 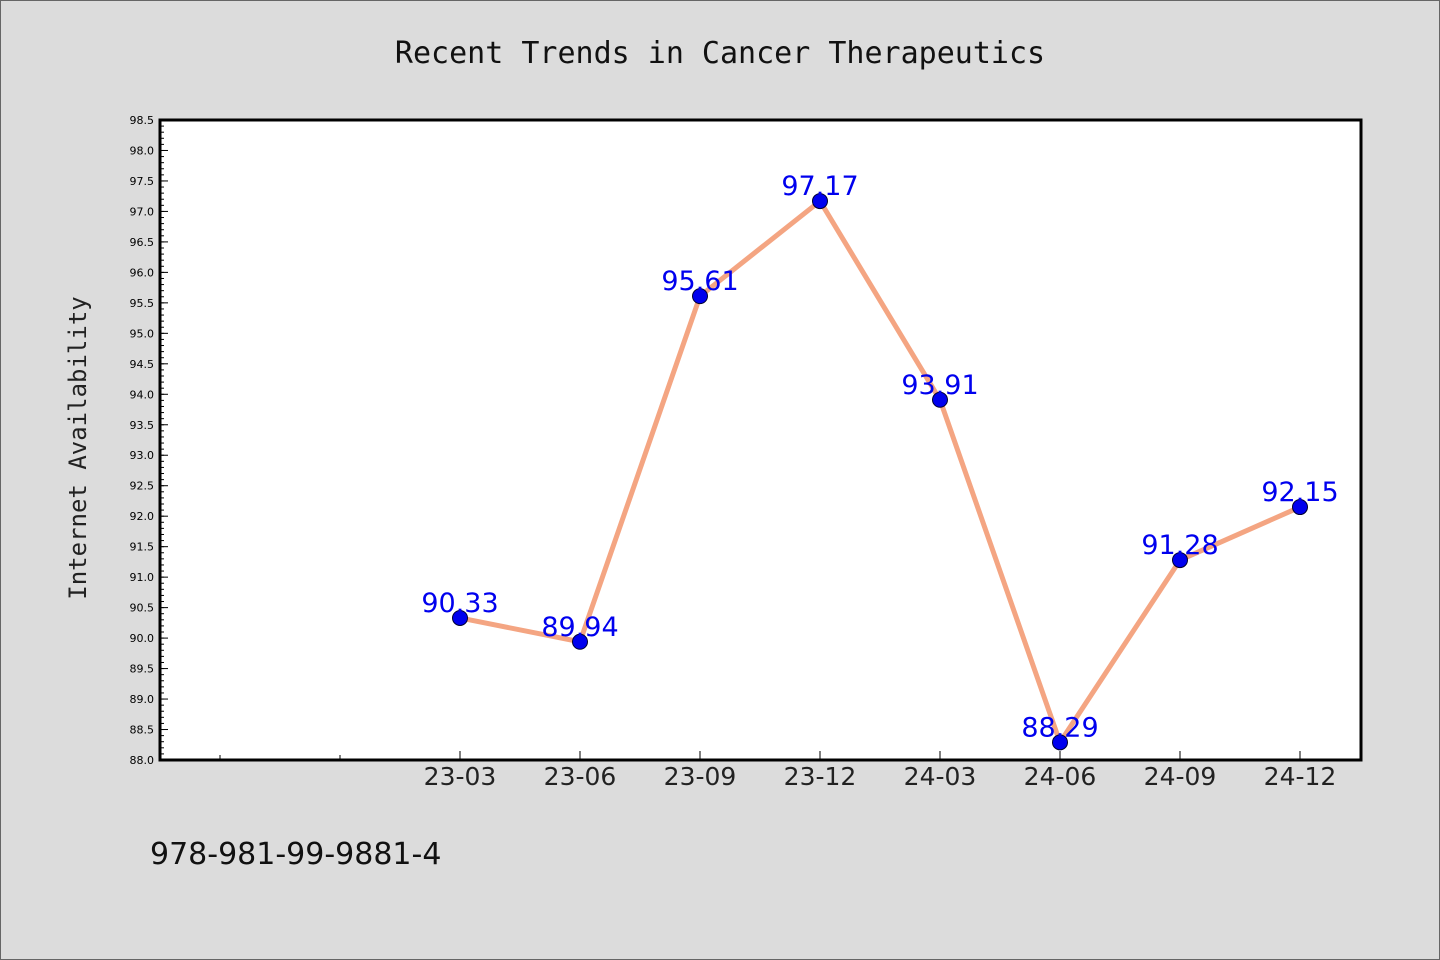 What do you see at coordinates (142, 333) in the screenshot?
I see `y-tick-label: 95.0` at bounding box center [142, 333].